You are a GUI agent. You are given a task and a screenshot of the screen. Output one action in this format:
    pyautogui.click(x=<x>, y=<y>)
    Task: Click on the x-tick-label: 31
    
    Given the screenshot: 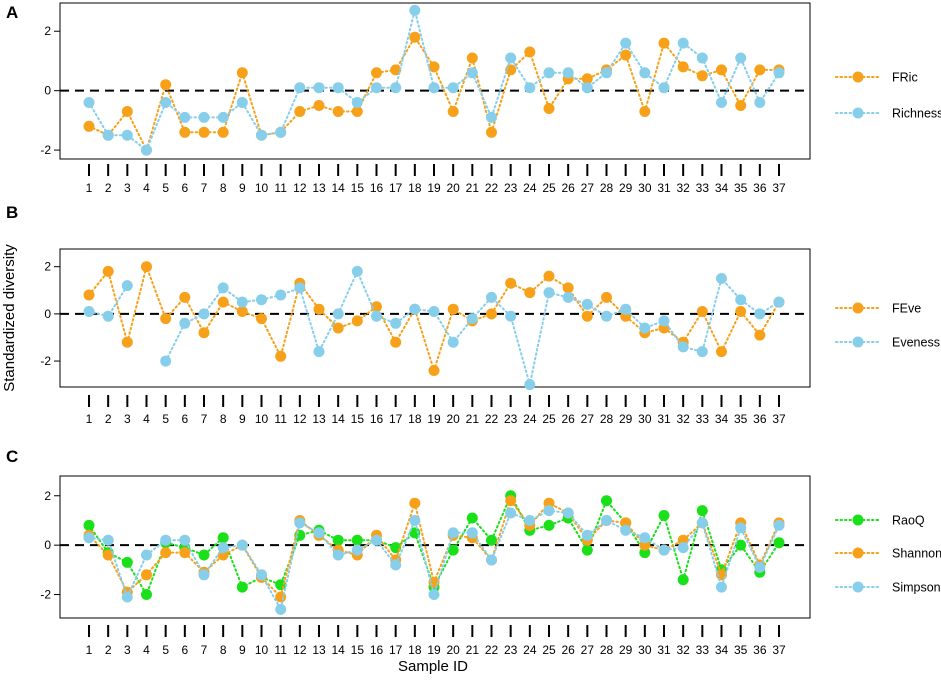 What is the action you would take?
    pyautogui.click(x=664, y=419)
    